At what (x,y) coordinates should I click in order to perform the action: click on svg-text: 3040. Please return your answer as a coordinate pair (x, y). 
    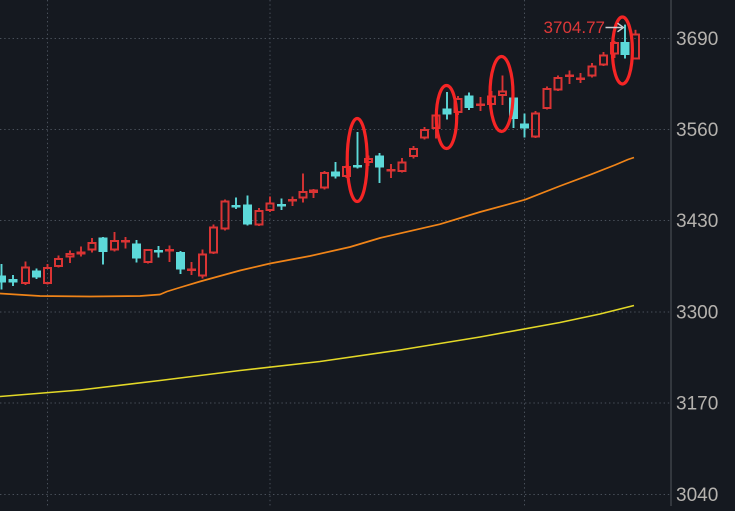
    Looking at the image, I should click on (697, 495).